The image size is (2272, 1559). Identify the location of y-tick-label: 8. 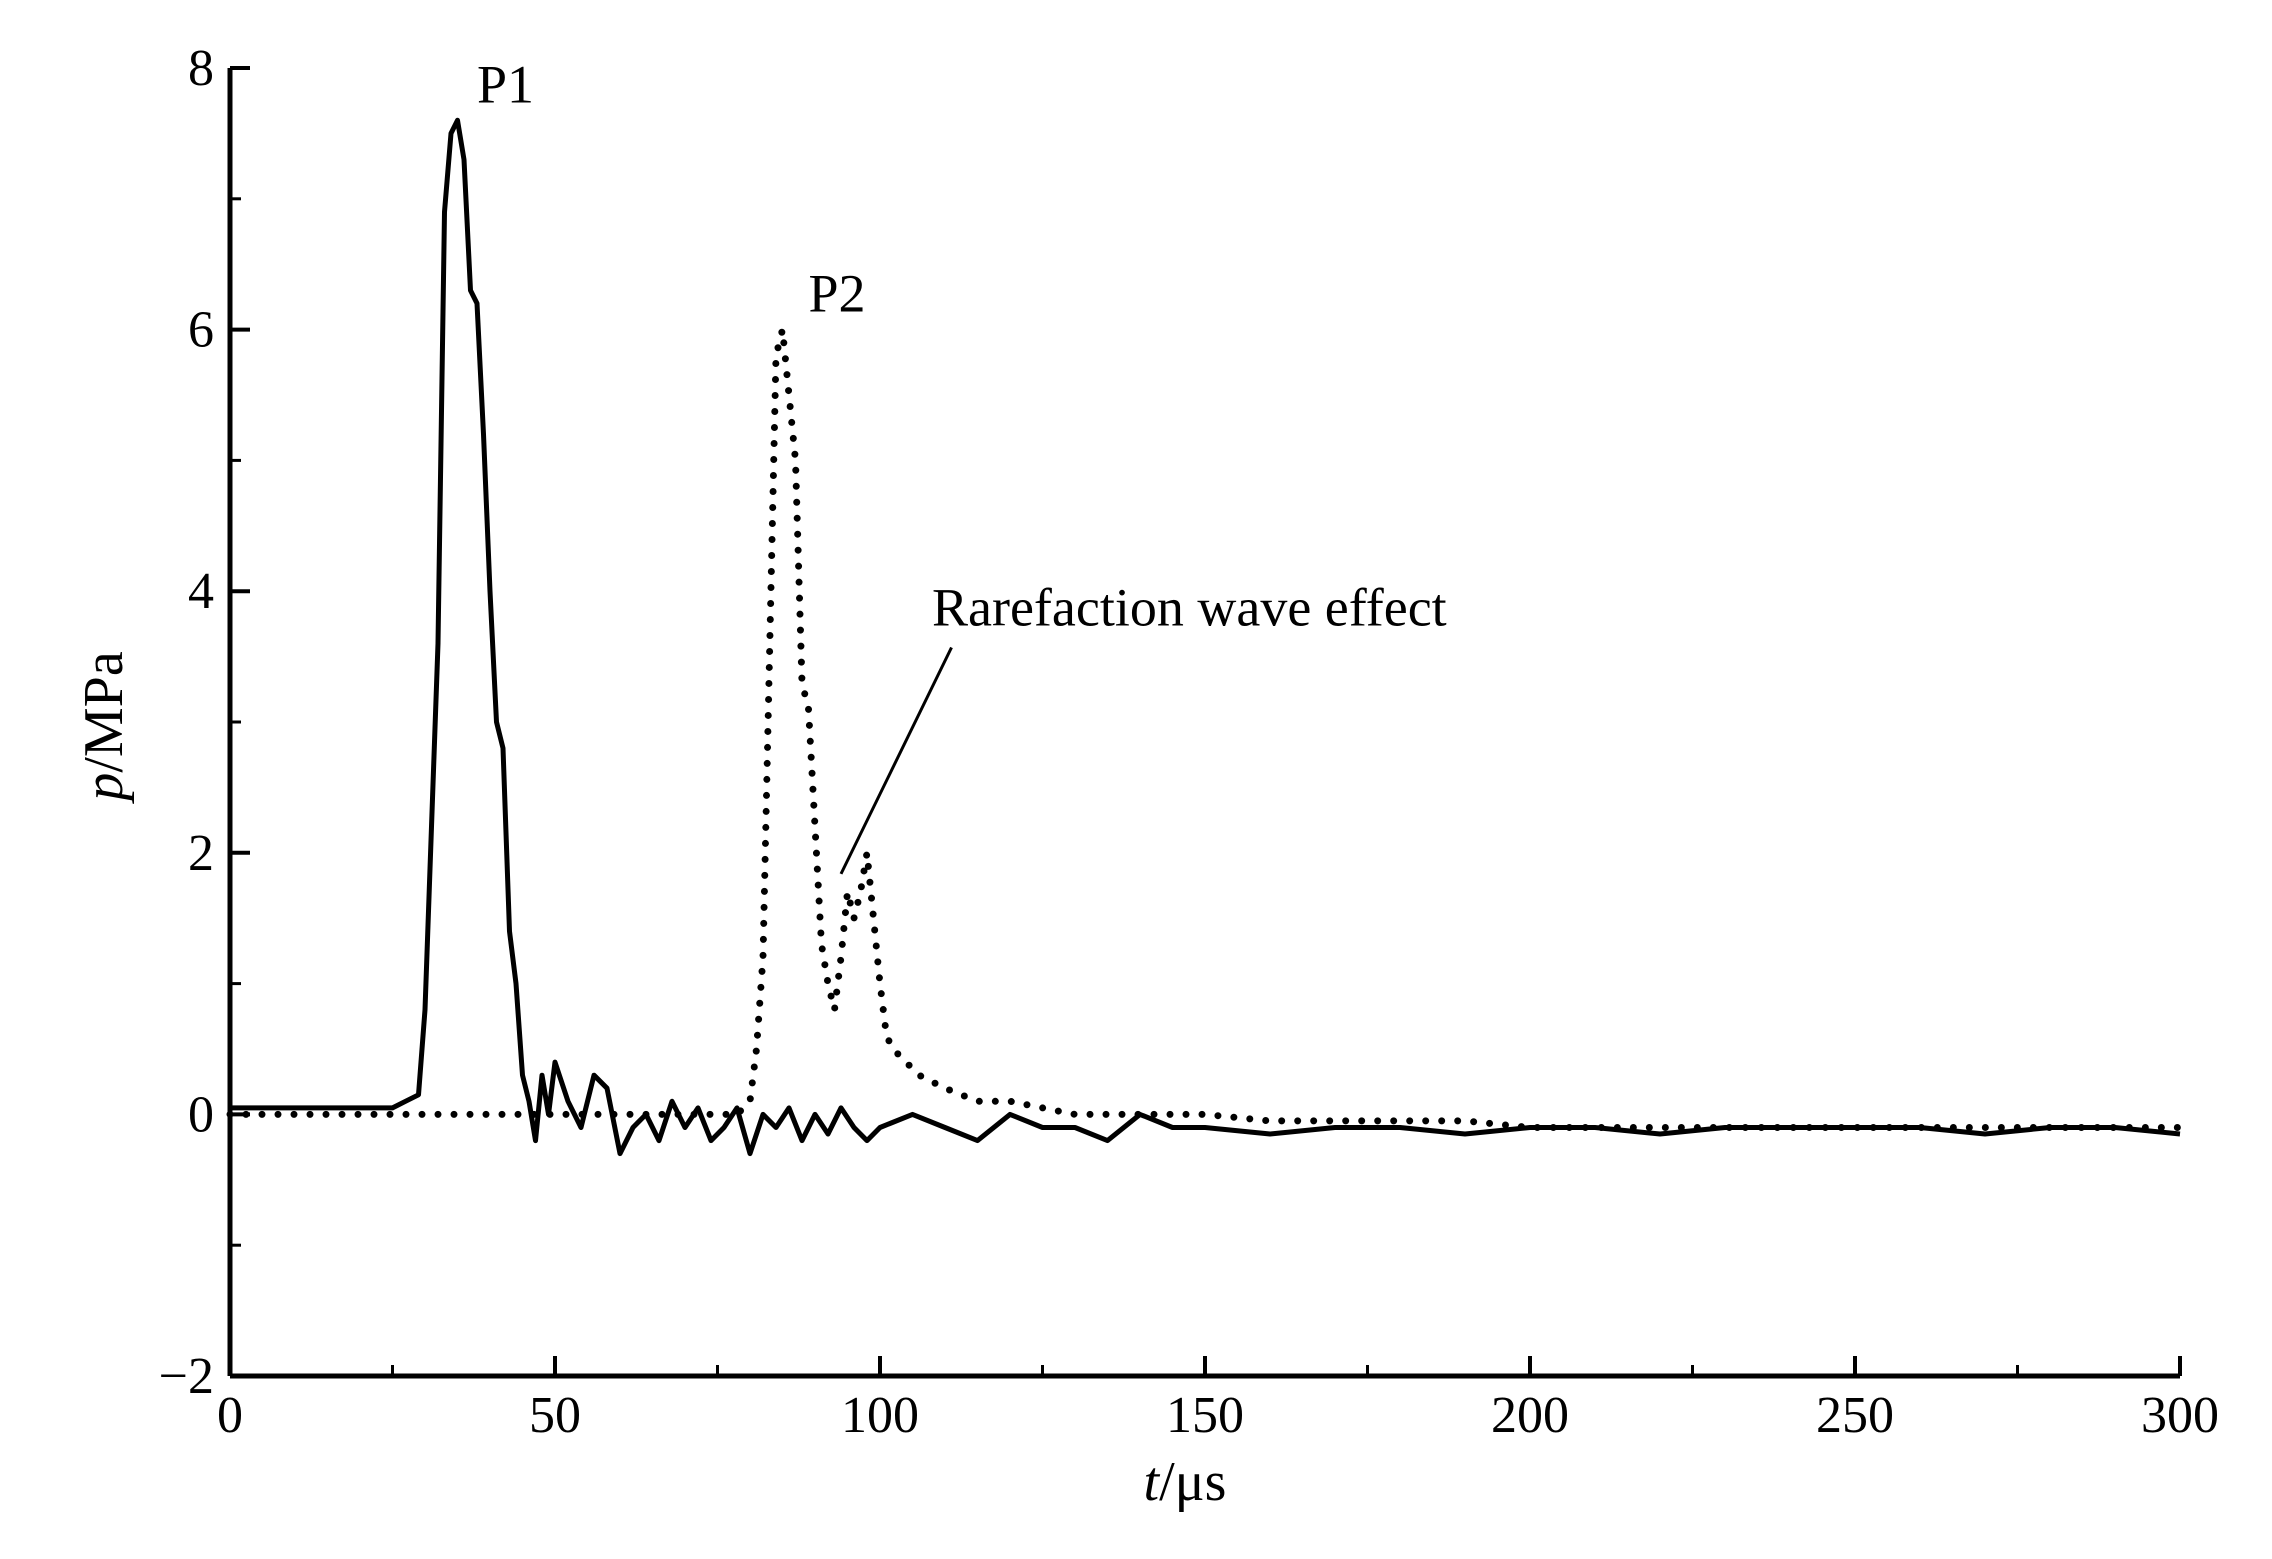
(201, 68).